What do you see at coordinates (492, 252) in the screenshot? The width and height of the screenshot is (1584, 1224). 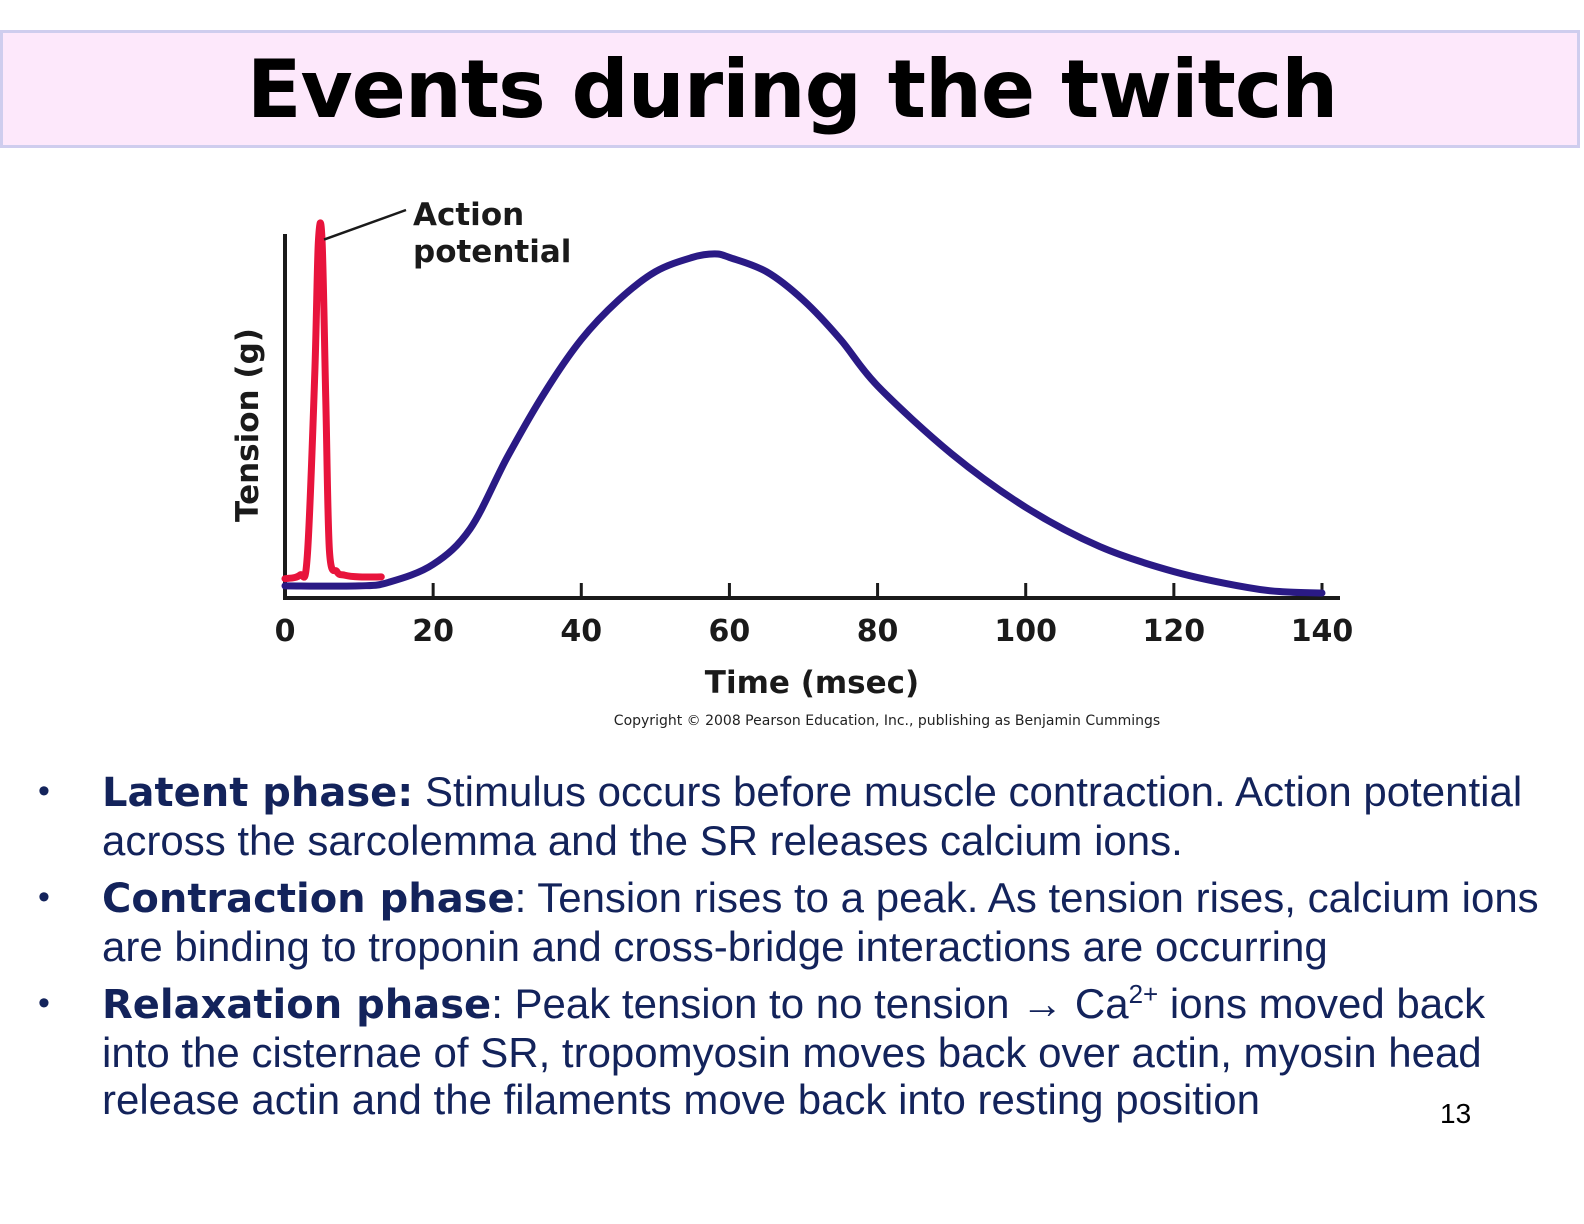 I see `annotation-line-2: potential` at bounding box center [492, 252].